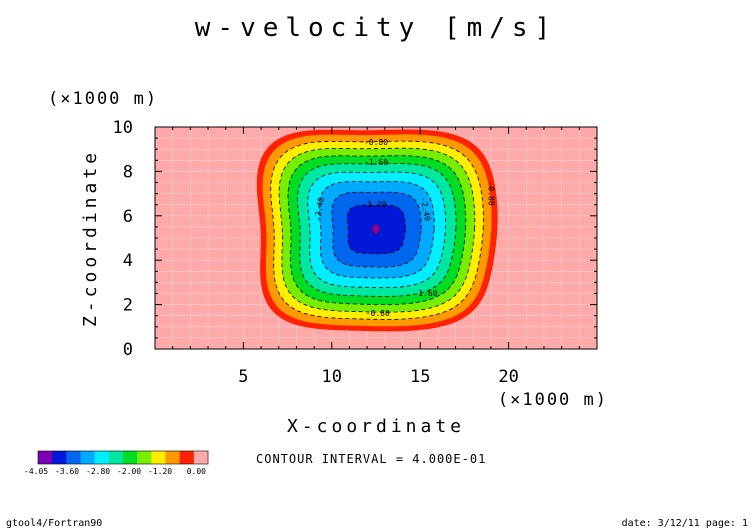 Image resolution: width=752 pixels, height=532 pixels. I want to click on y-axis-label: Z-coordinate, so click(90, 238).